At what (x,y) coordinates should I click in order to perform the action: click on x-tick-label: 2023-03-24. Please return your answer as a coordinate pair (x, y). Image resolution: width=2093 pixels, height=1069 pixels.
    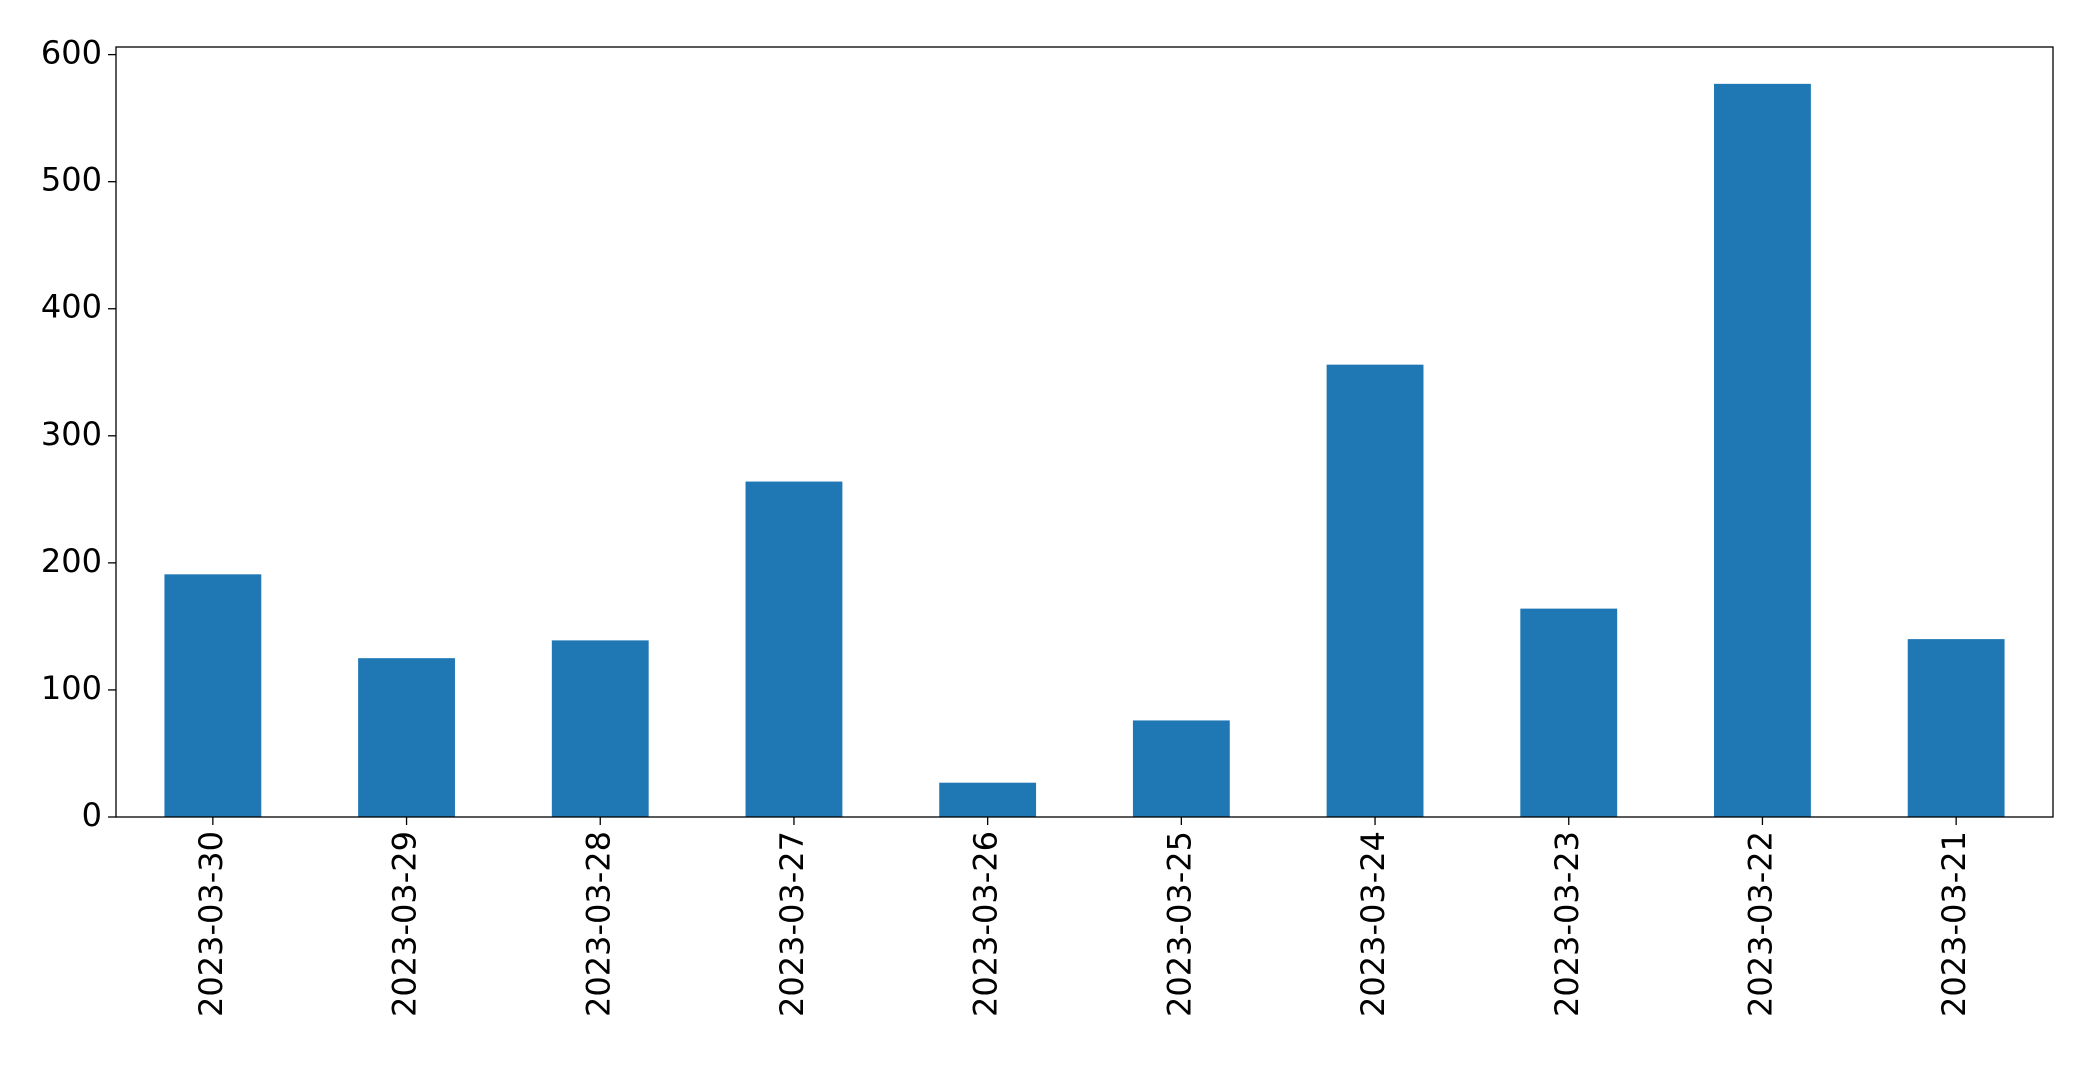
    Looking at the image, I should click on (1373, 924).